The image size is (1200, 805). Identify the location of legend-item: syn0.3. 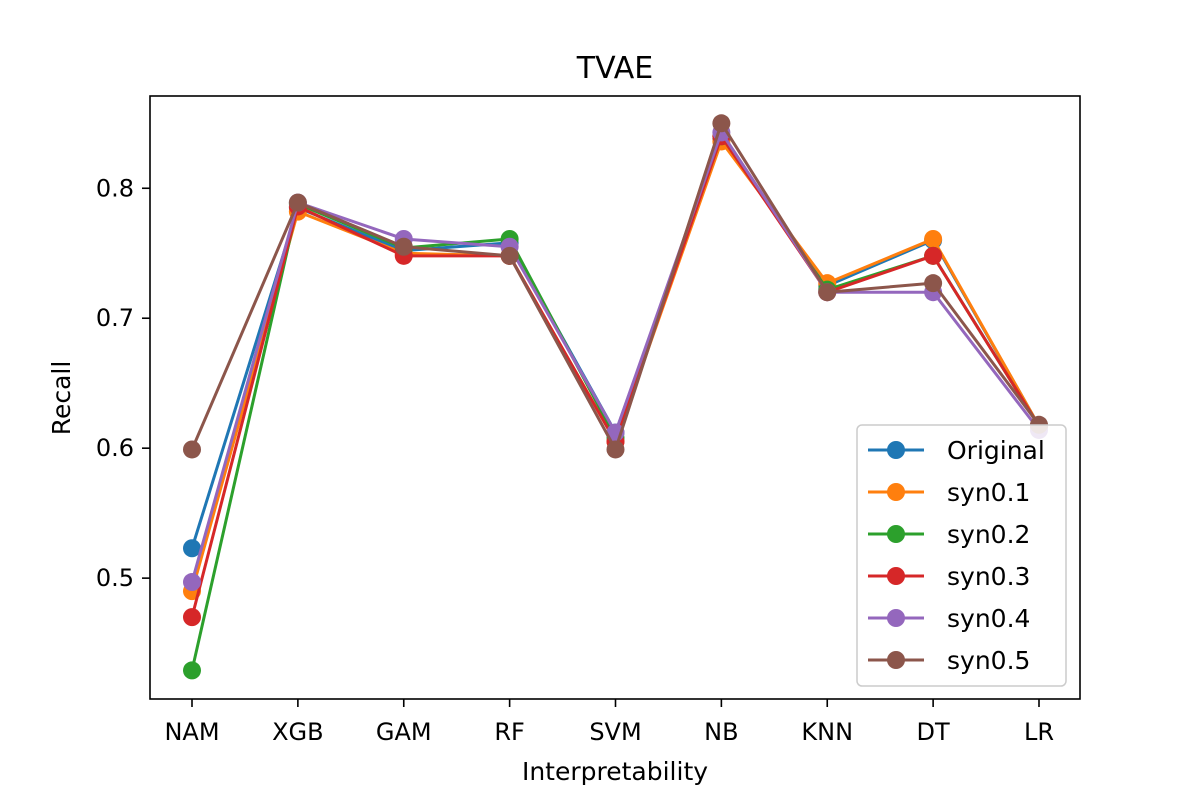
(949, 576).